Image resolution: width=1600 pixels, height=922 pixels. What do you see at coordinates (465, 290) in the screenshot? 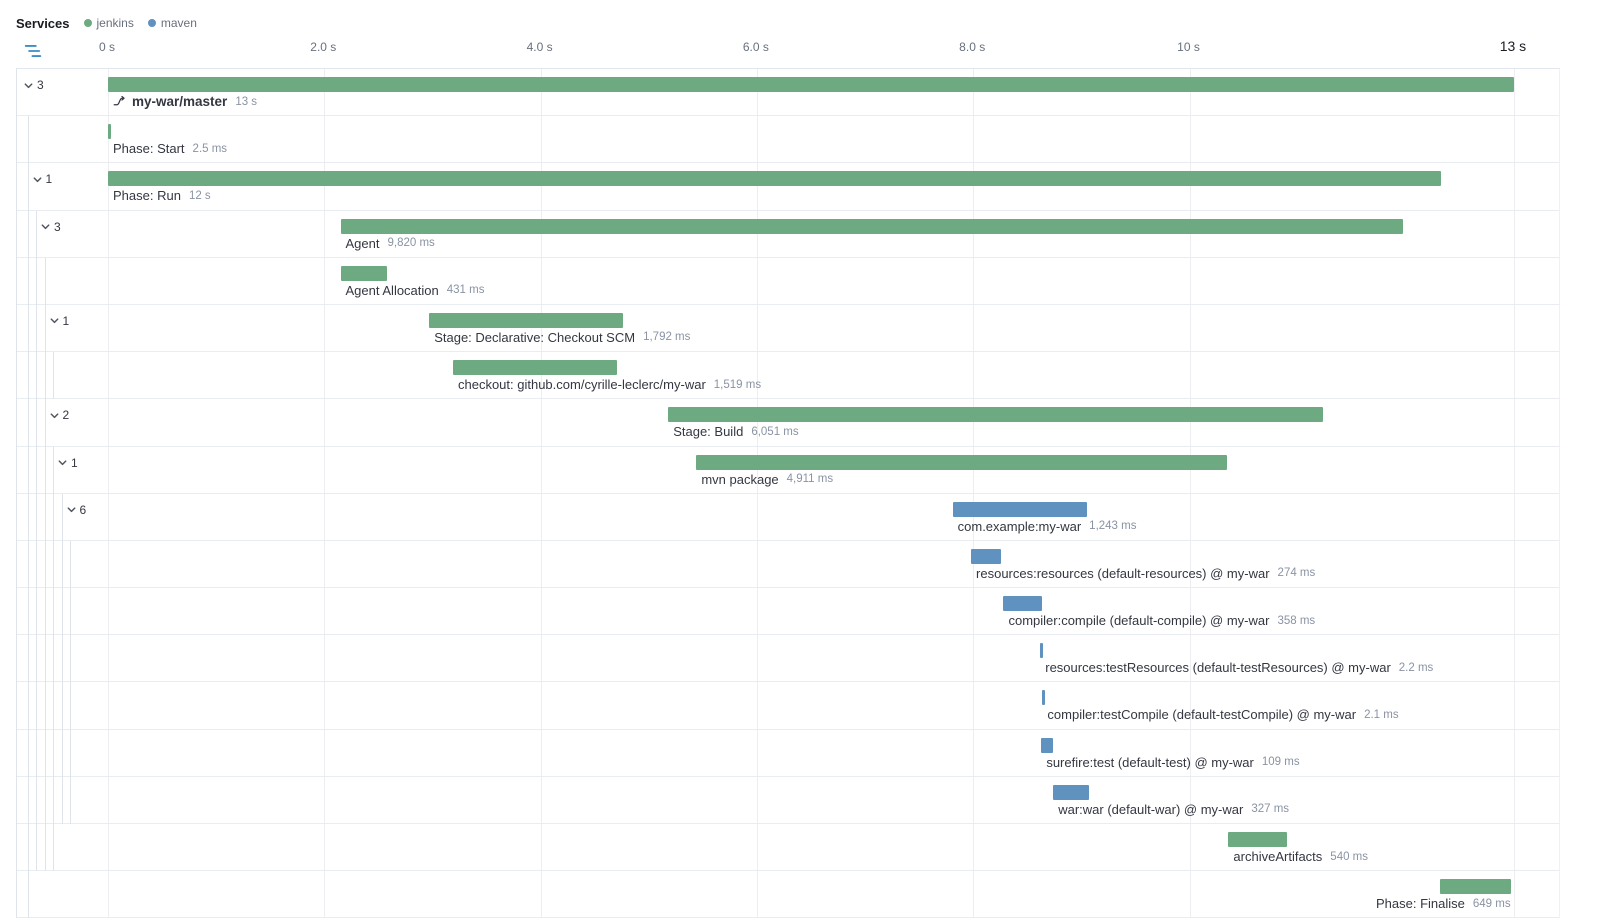
I see `span-duration: 431 ms` at bounding box center [465, 290].